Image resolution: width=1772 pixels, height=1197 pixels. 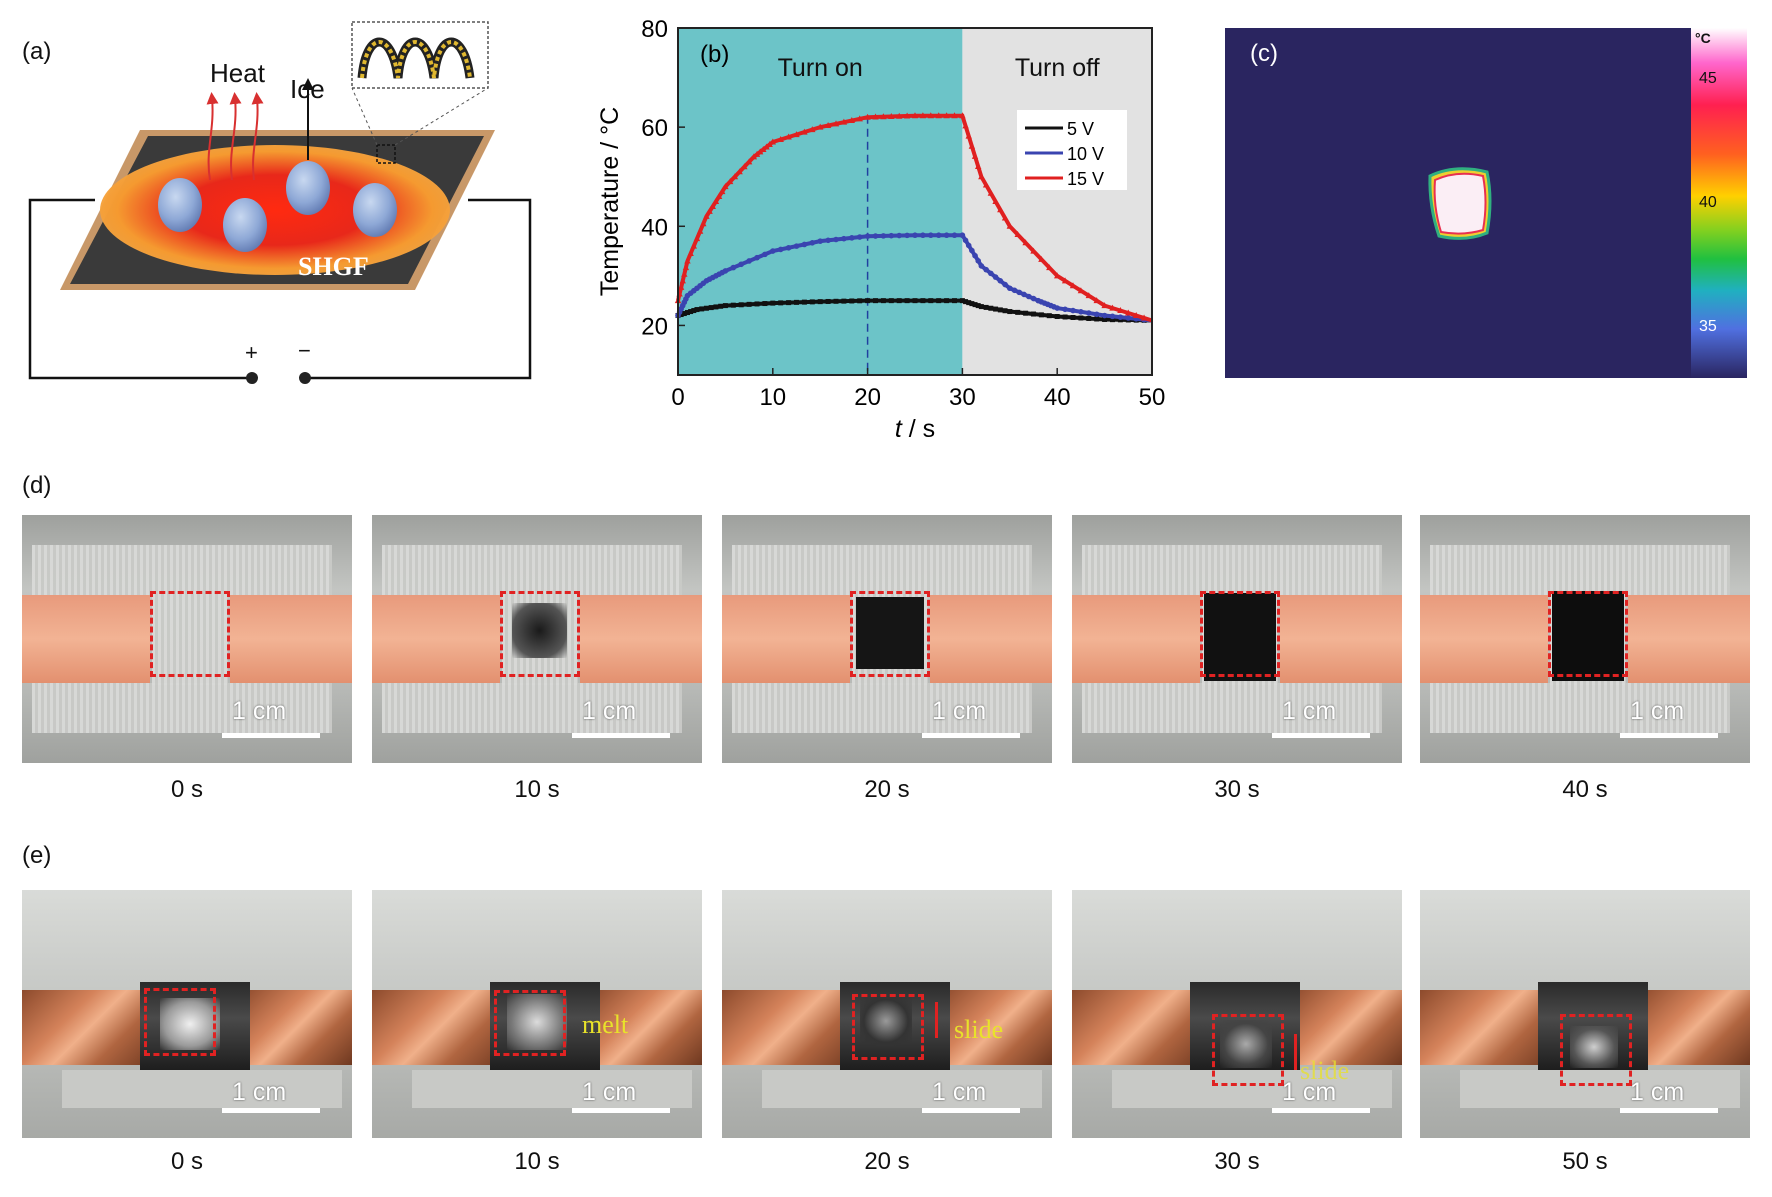 What do you see at coordinates (1237, 1014) in the screenshot?
I see `photo-frame-e: slide 1 cm` at bounding box center [1237, 1014].